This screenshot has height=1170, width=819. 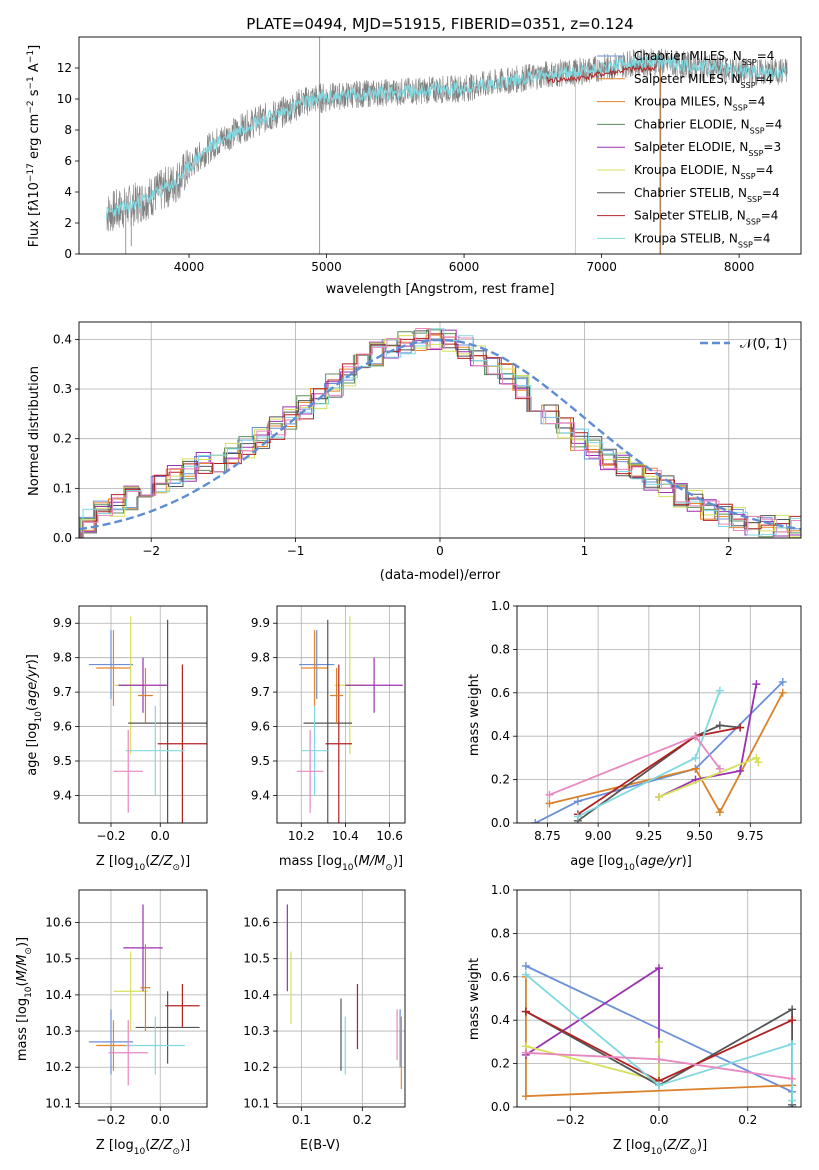 What do you see at coordinates (660, 1147) in the screenshot?
I see `x-axis-label-z-3: Z [log10(Z/Z⊙)]` at bounding box center [660, 1147].